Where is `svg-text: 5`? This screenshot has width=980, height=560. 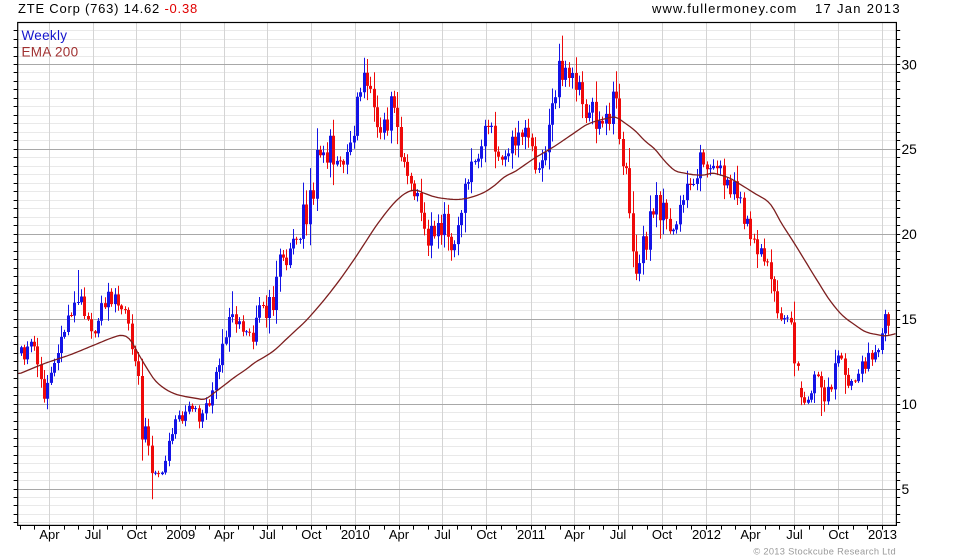 svg-text: 5 is located at coordinates (906, 489).